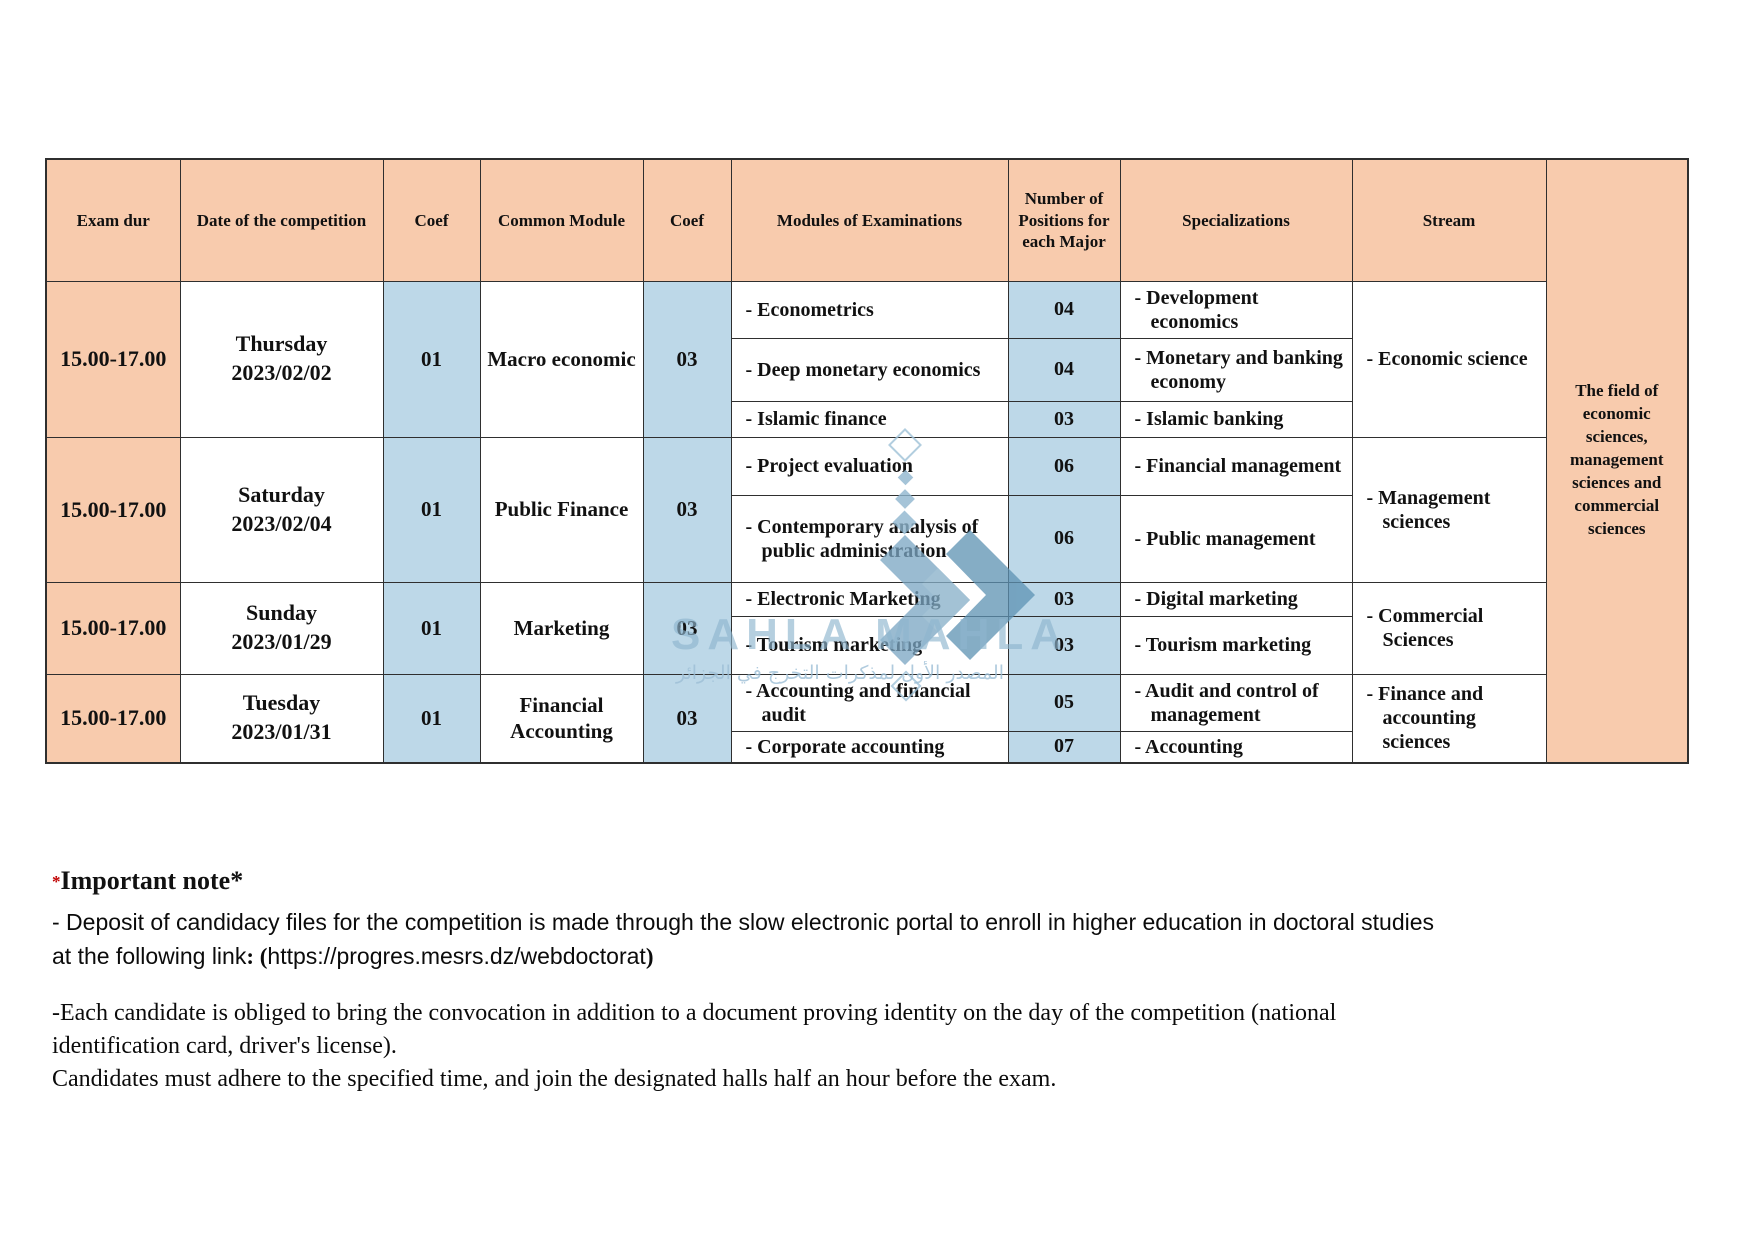 The image size is (1753, 1240). Describe the element at coordinates (224, 1046) in the screenshot. I see `note-candidate-line-2: identification card, driver's license).` at that location.